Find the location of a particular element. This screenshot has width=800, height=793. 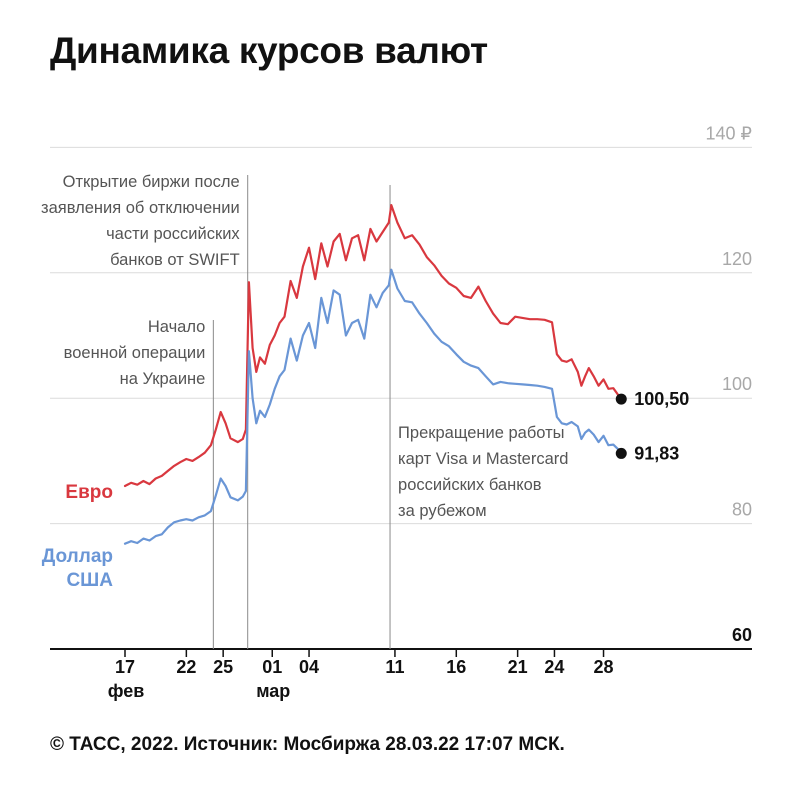

y-tick-label: 80 is located at coordinates (742, 510).